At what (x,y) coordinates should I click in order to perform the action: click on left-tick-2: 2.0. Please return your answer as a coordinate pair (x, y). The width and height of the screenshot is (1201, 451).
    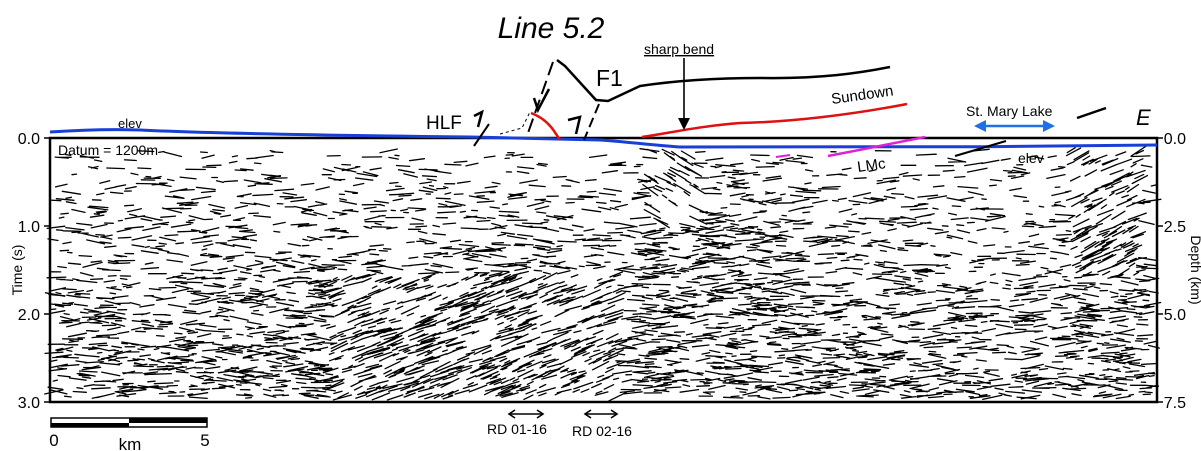
    Looking at the image, I should click on (29, 315).